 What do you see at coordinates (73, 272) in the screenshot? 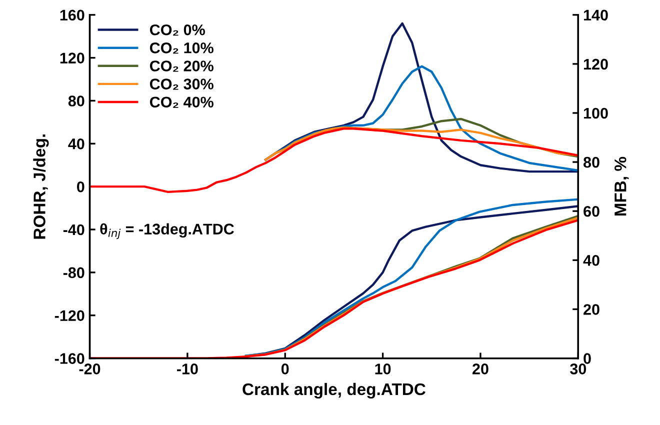
I see `y-tick-label: -80` at bounding box center [73, 272].